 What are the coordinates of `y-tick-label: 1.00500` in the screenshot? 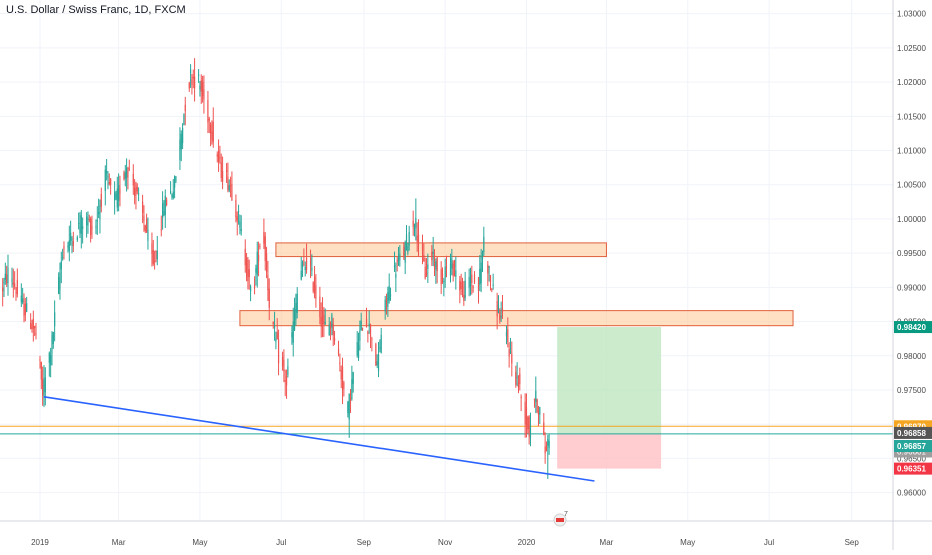 It's located at (911, 185).